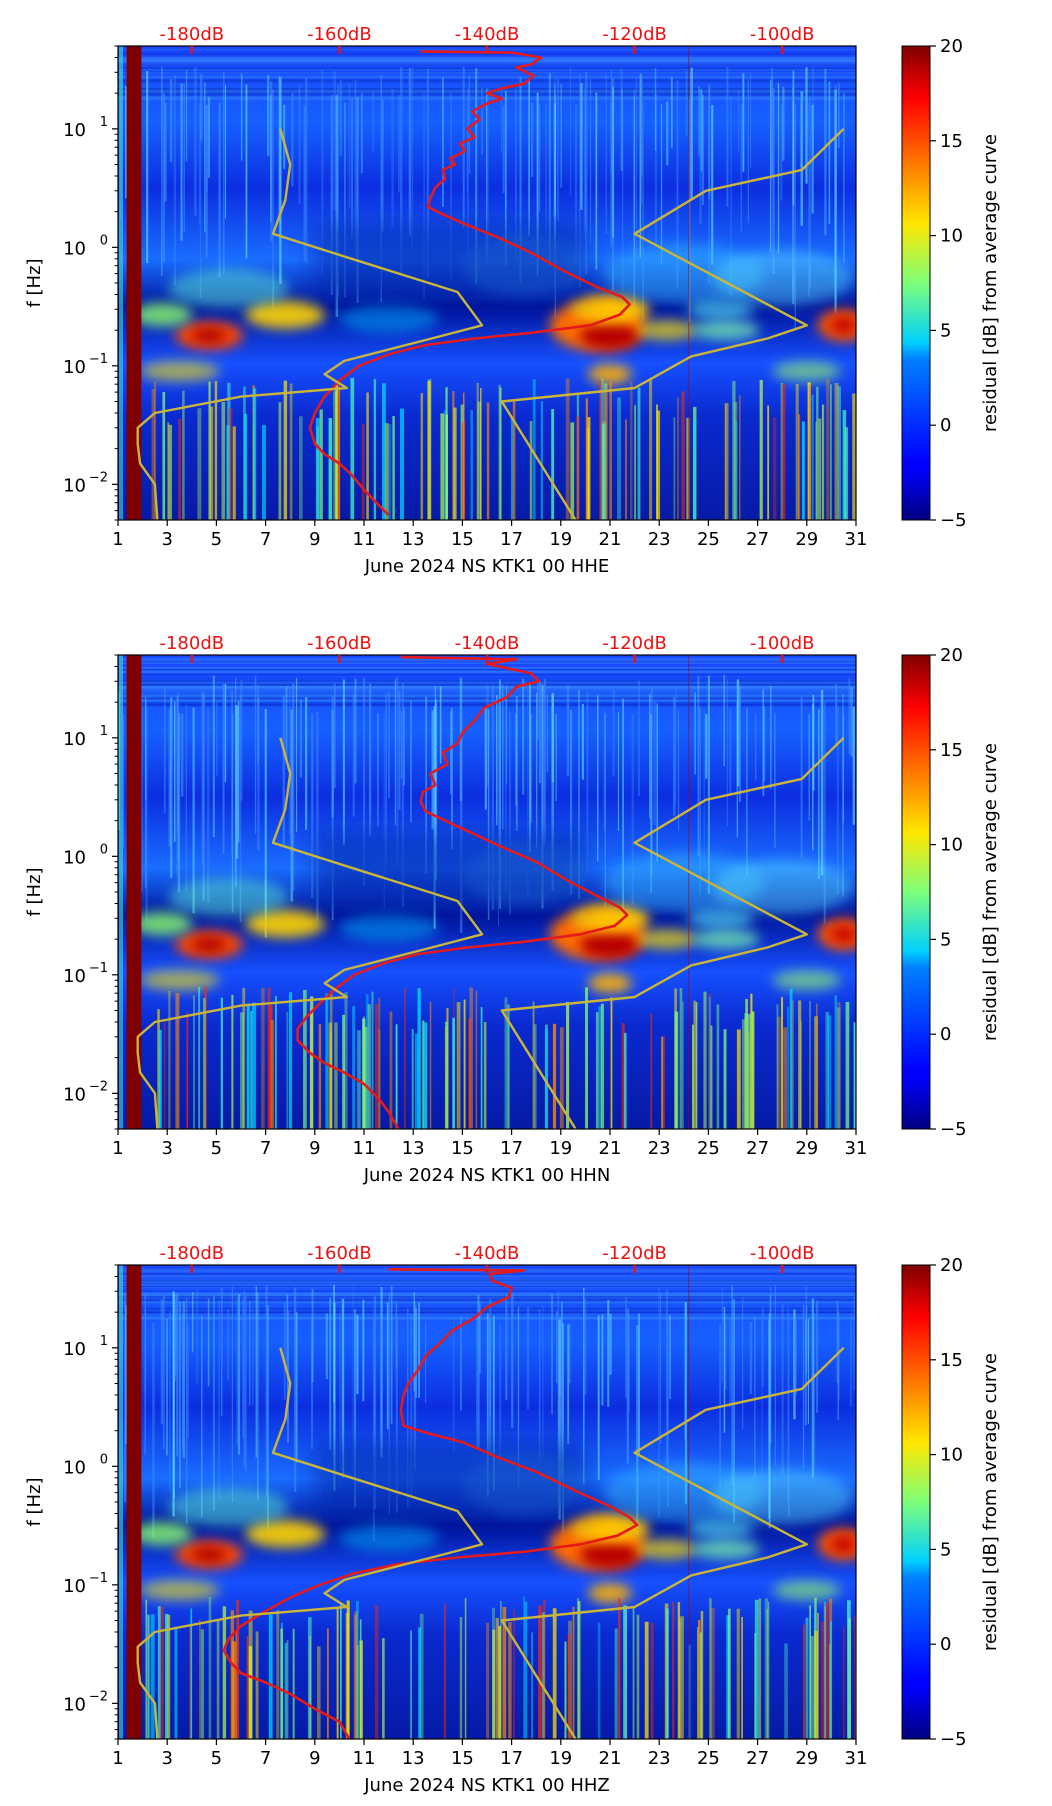 The width and height of the screenshot is (1052, 1806). What do you see at coordinates (310, 324) in the screenshot?
I see `curve-low-noise-model` at bounding box center [310, 324].